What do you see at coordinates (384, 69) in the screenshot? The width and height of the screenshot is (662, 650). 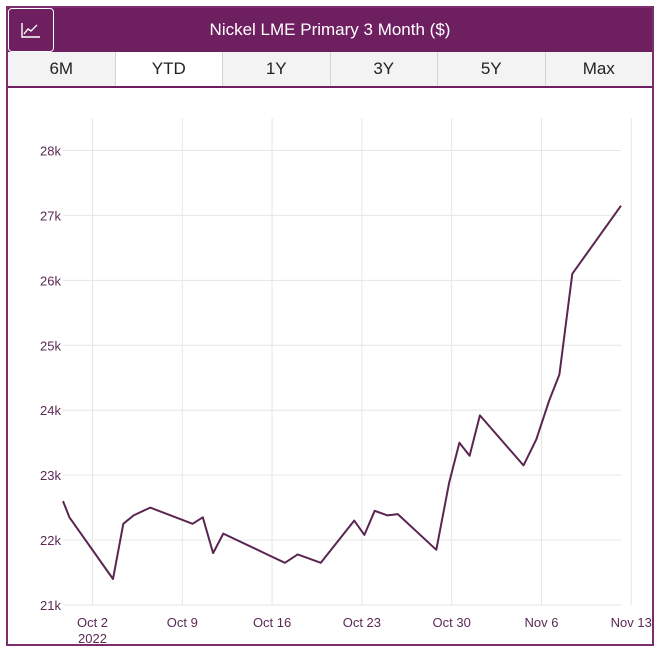 I see `tab-3y: 3Y` at bounding box center [384, 69].